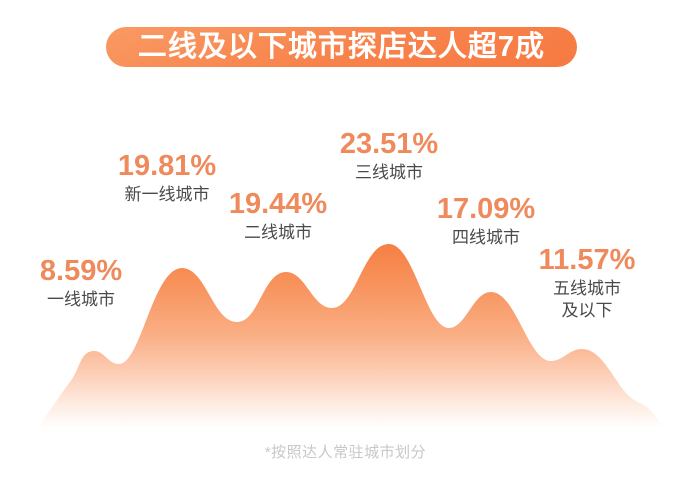  I want to click on new-tier1-city-line1: 新一线城市, so click(167, 195).